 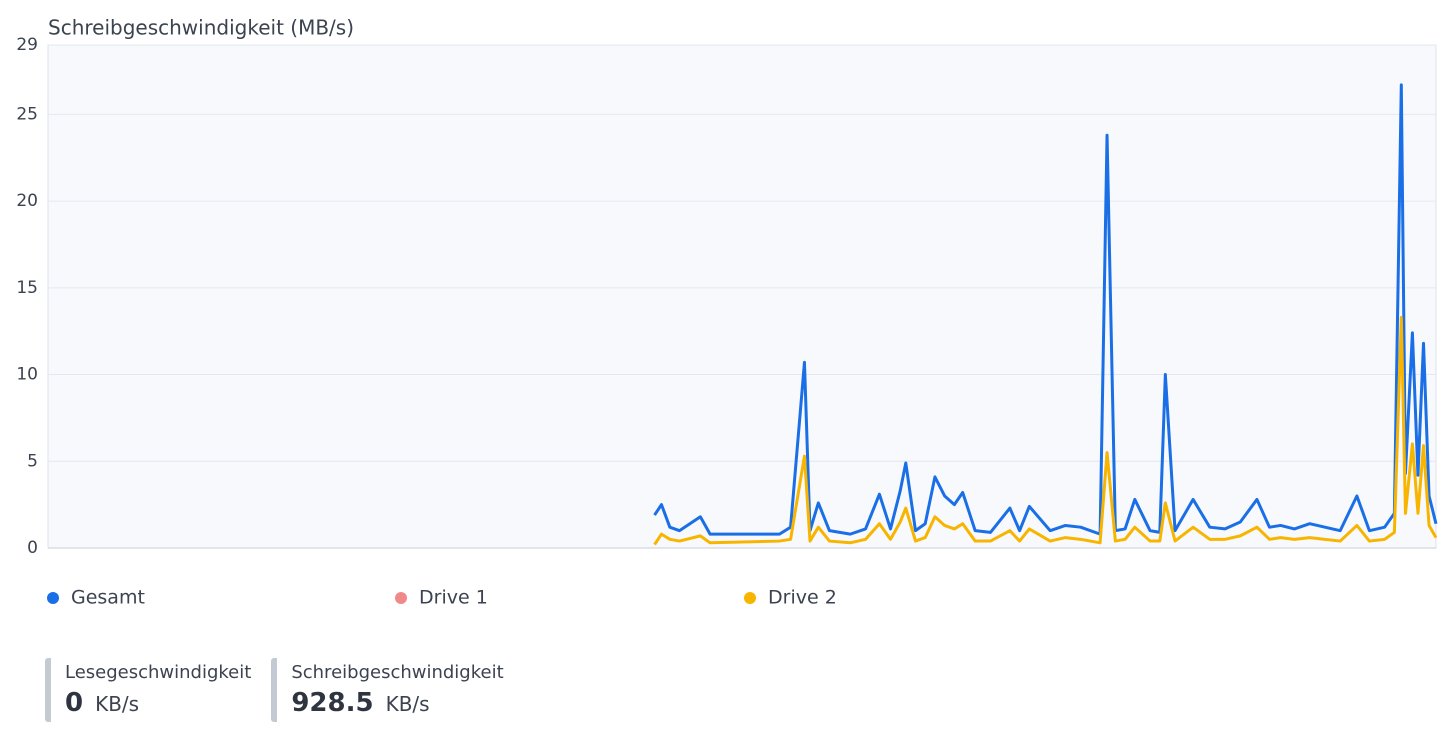 I want to click on stat: Lesegeschwindigkeit 0 KB/s, so click(x=155, y=690).